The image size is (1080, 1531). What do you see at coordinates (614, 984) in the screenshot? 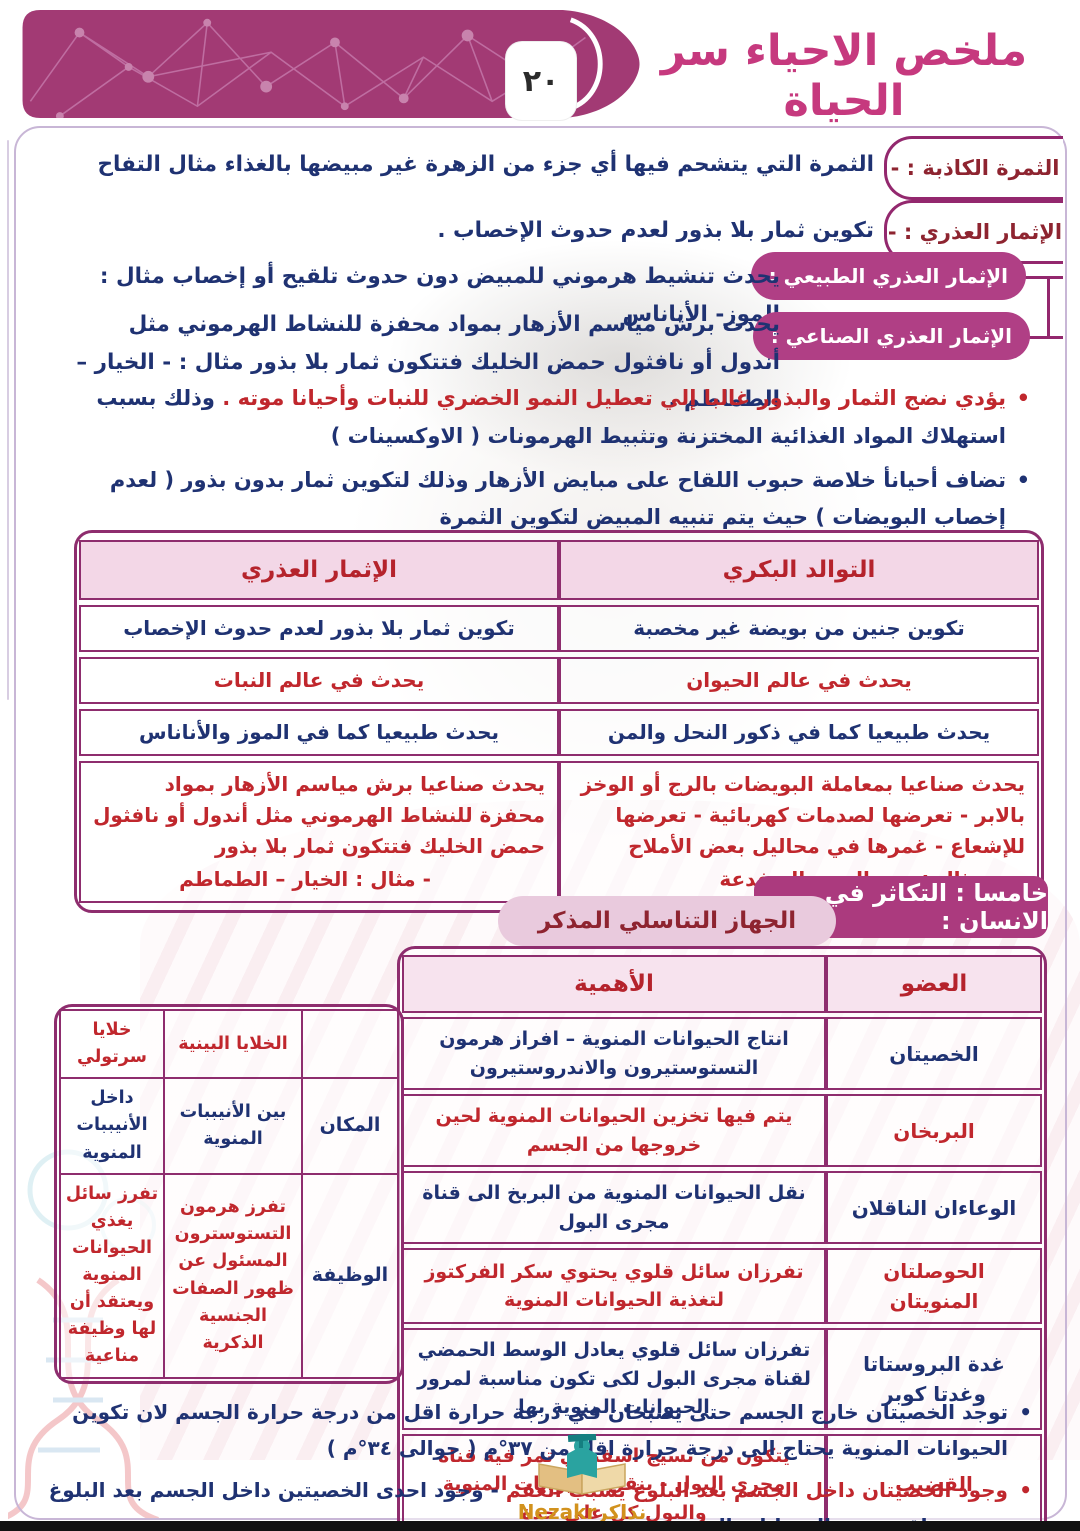
I see `header-cell-importance: الأهمية` at bounding box center [614, 984].